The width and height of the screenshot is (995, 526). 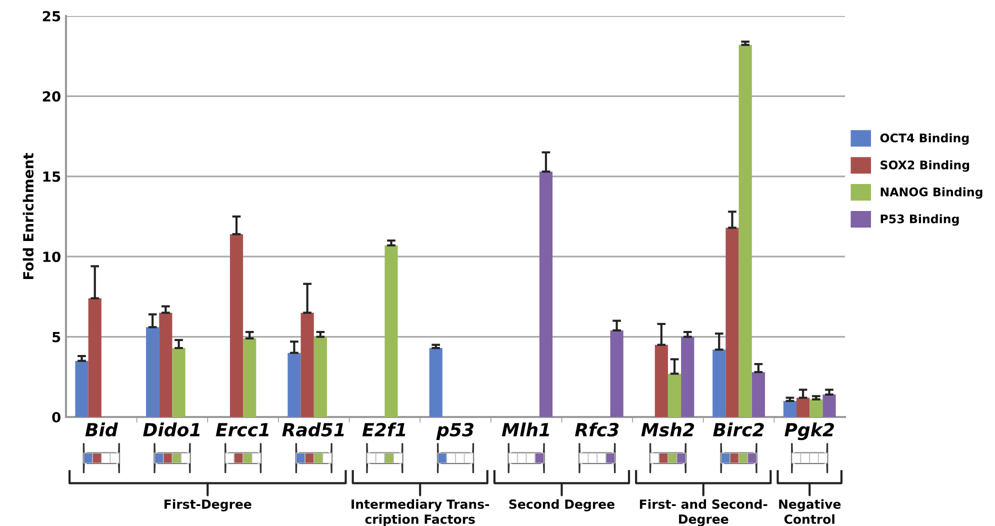 I want to click on legend-label: NANOG Binding, so click(x=931, y=193).